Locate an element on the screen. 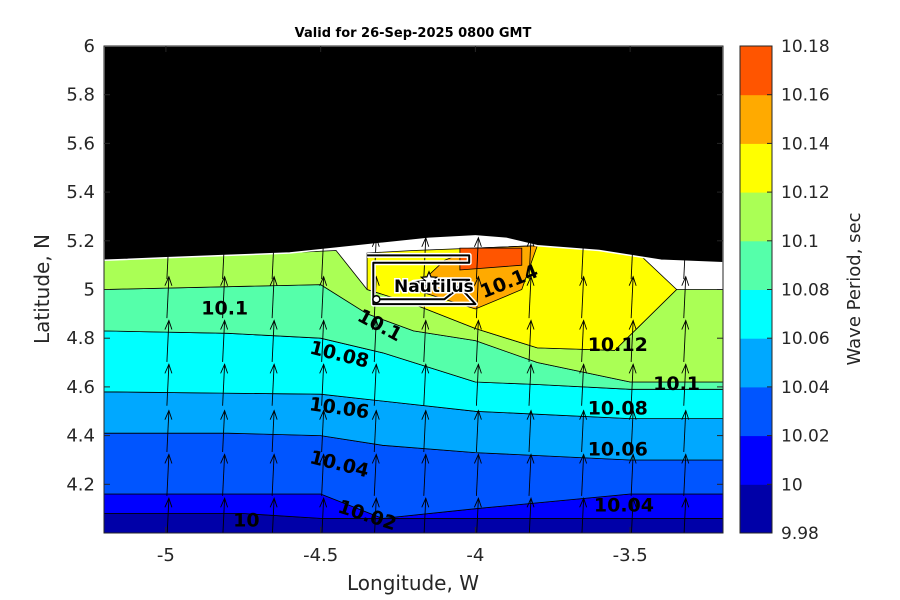 This screenshot has height=600, width=900. contour-label-11: 10 is located at coordinates (246, 520).